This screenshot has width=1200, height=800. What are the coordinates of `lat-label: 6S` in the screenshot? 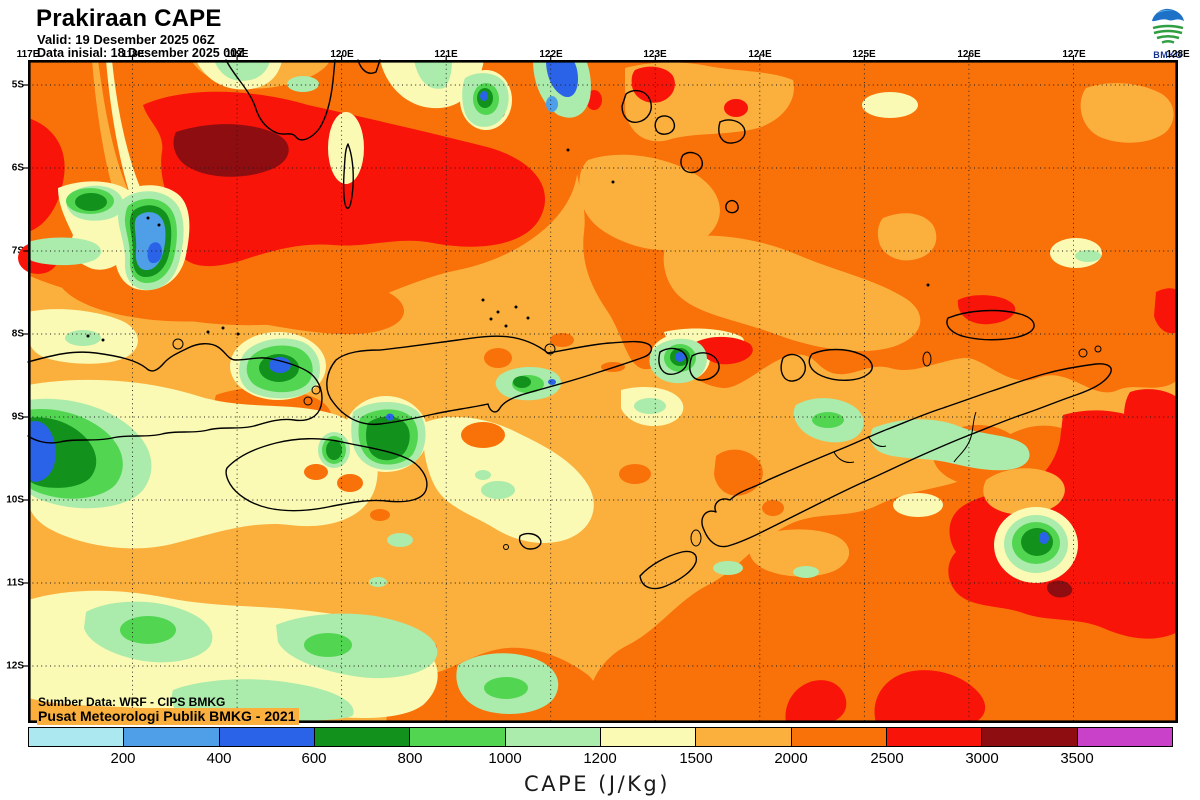 It's located at (17, 168).